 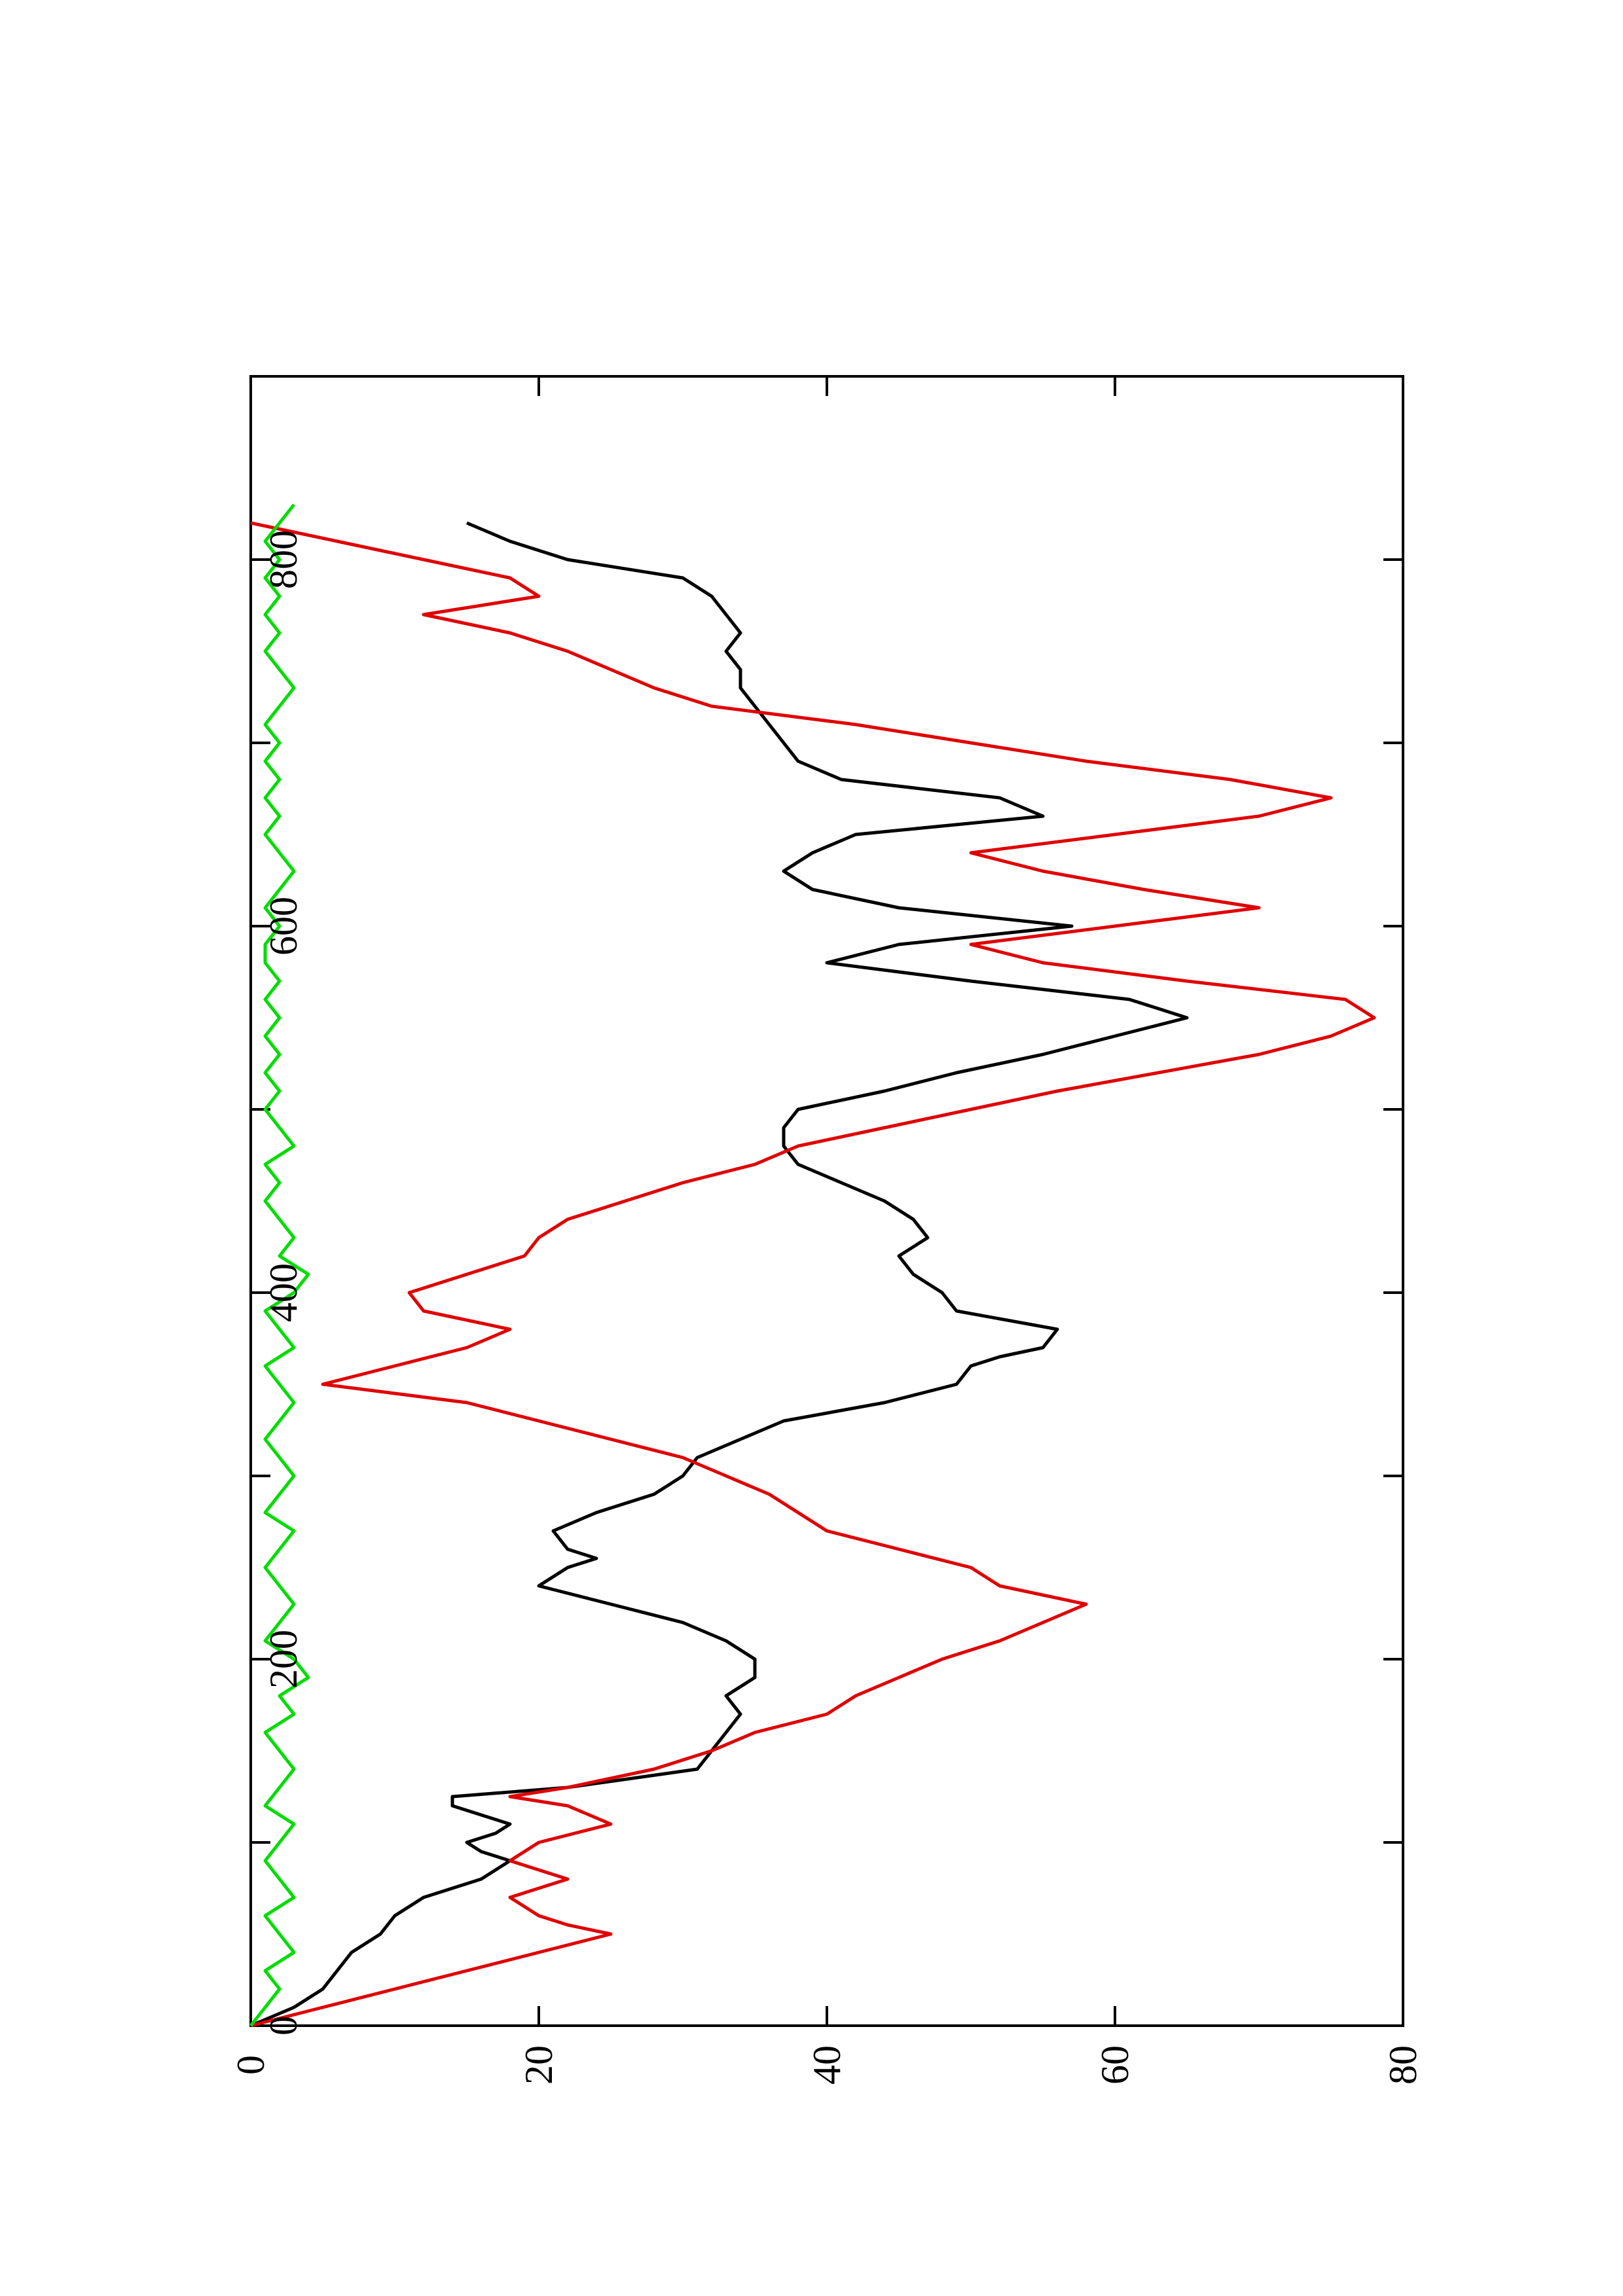 I want to click on x-tick-label: 800, so click(x=283, y=559).